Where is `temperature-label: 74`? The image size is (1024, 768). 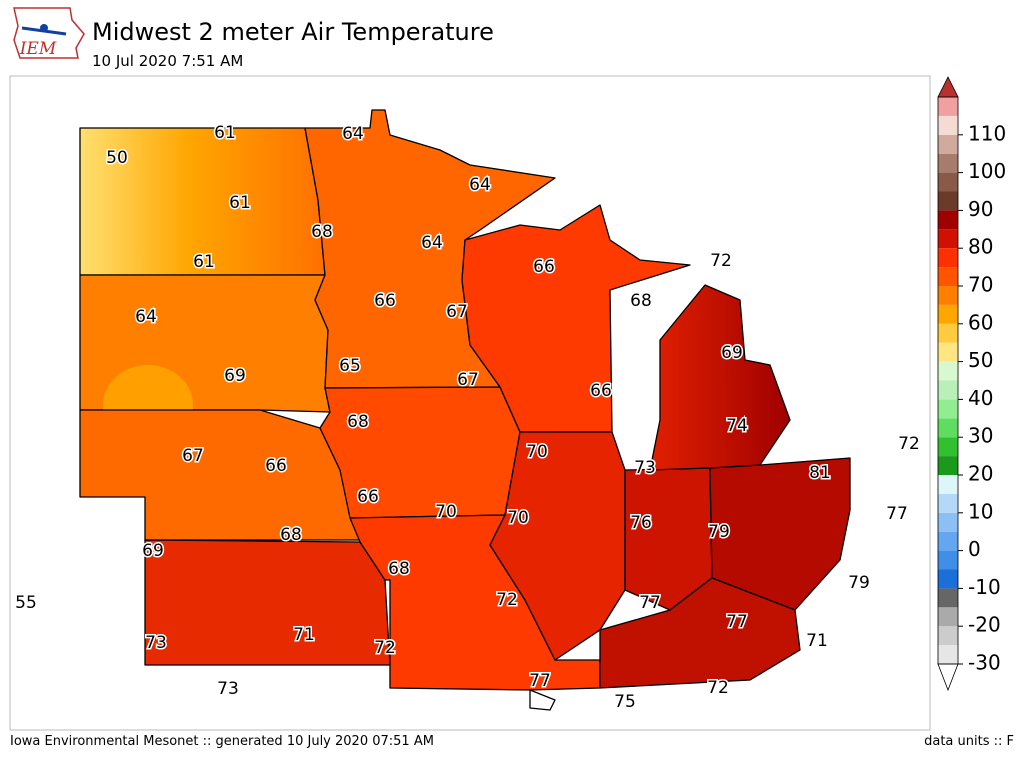
temperature-label: 74 is located at coordinates (737, 426).